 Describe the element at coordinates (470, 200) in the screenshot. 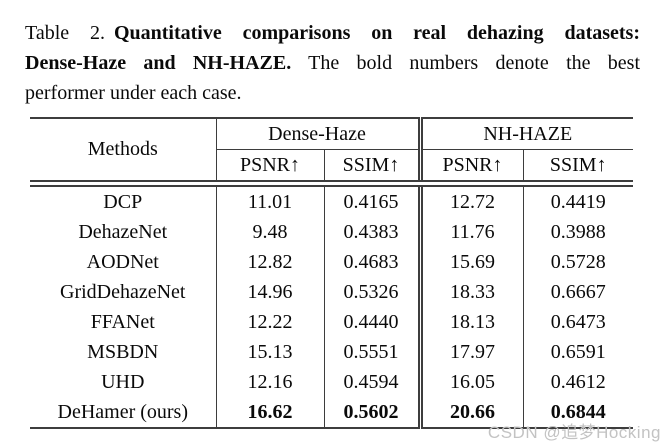

I see `nh-psnr-value: 12.72` at that location.